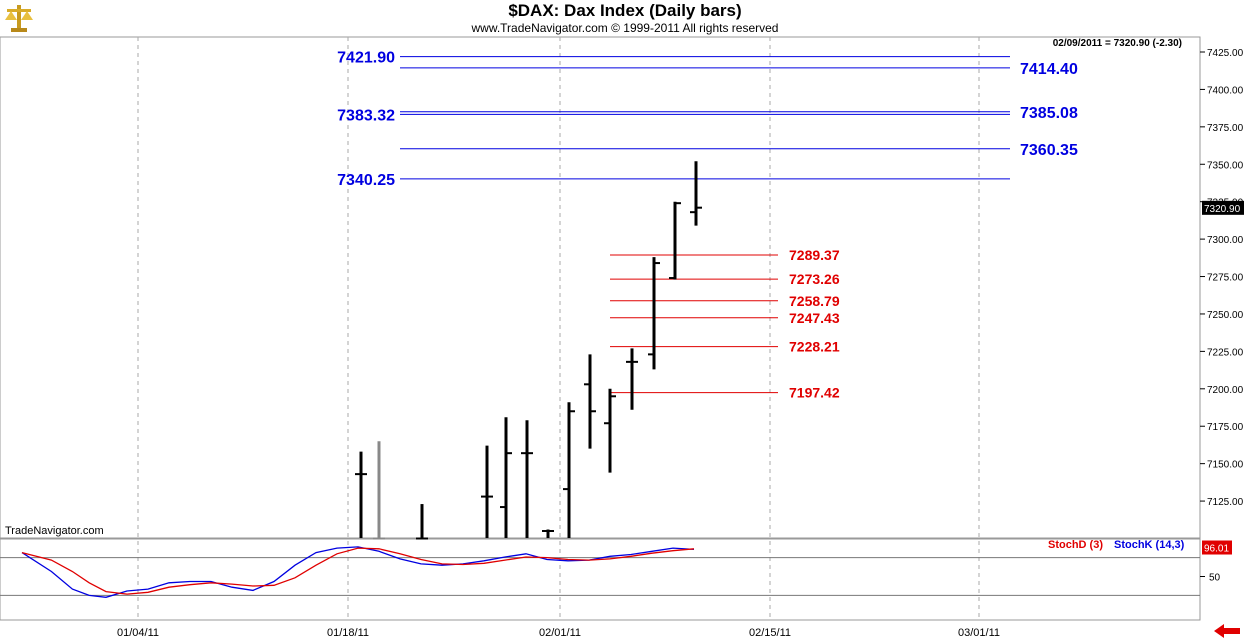 The height and width of the screenshot is (643, 1250). What do you see at coordinates (366, 115) in the screenshot?
I see `blue-level-label: 7383.32` at bounding box center [366, 115].